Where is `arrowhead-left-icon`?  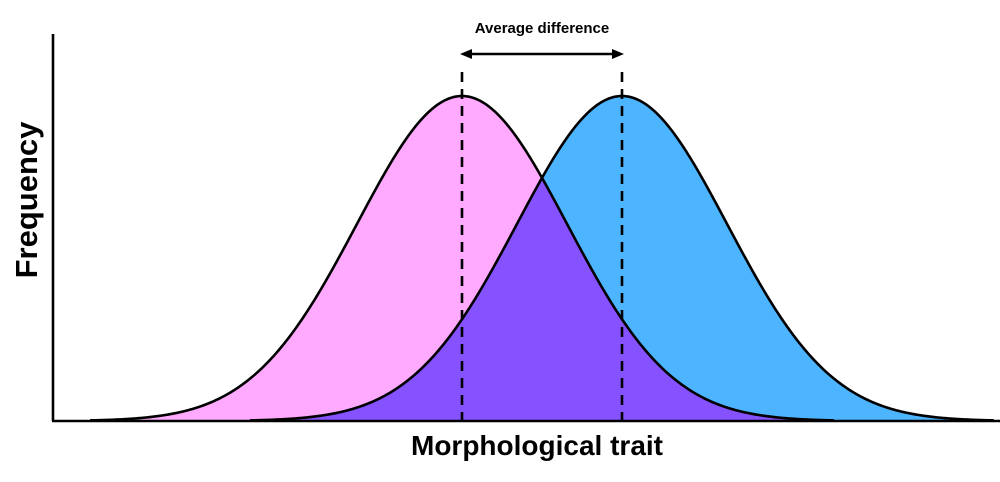
arrowhead-left-icon is located at coordinates (466, 54).